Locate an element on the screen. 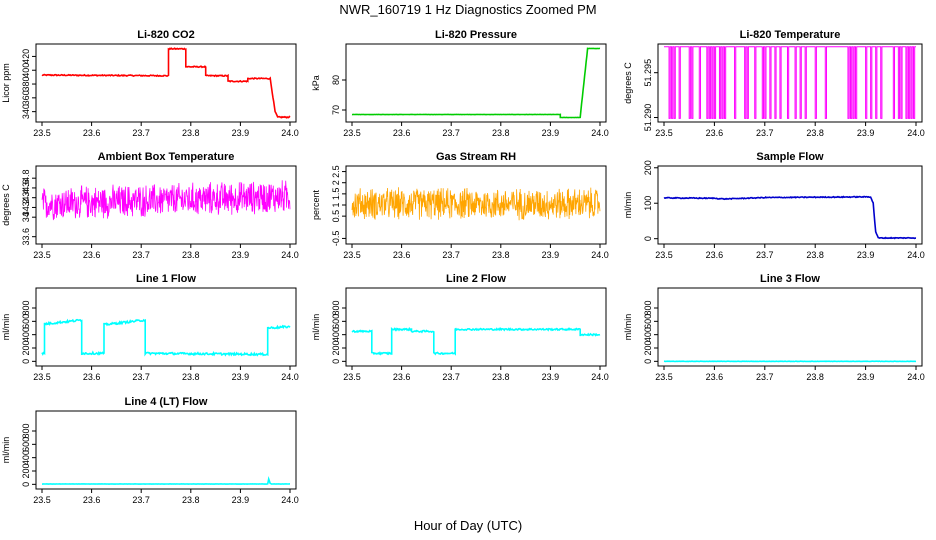 This screenshot has width=936, height=540. y-tick-label: 34.8 is located at coordinates (26, 178).